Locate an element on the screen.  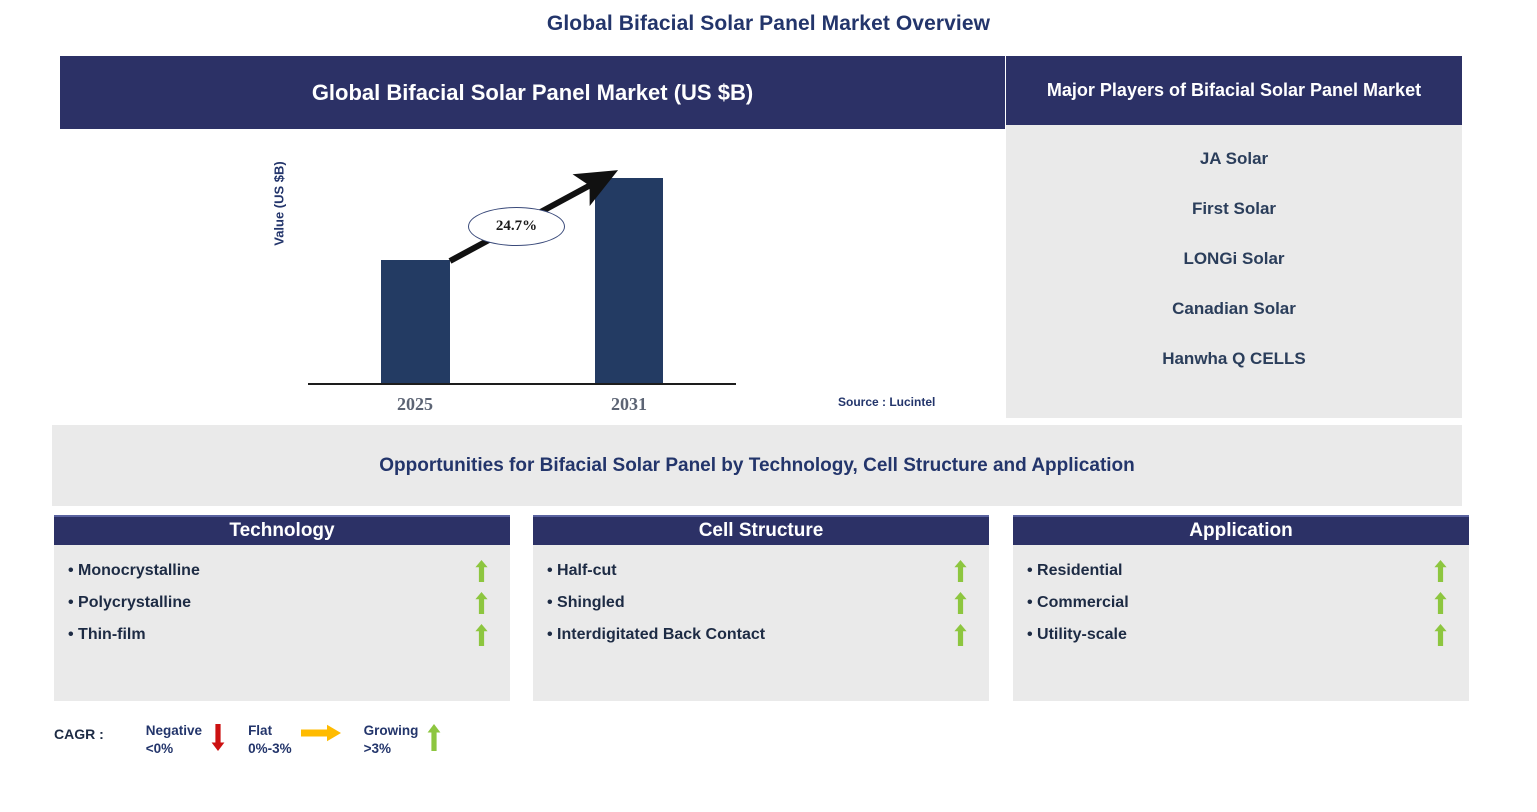
chart-y-axis-label: Value (US $B) is located at coordinates (279, 203).